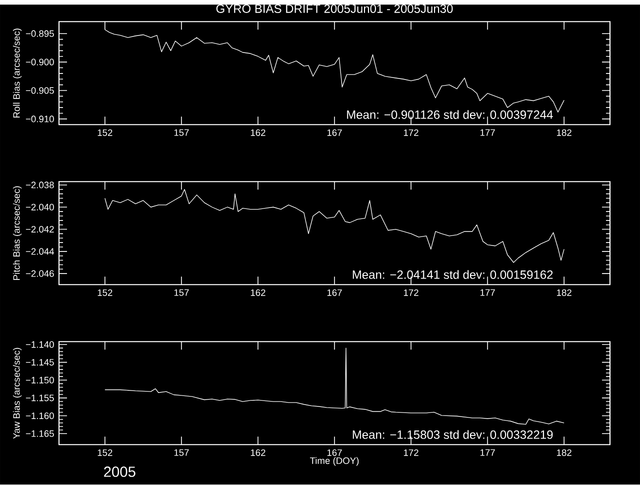  Describe the element at coordinates (450, 115) in the screenshot. I see `annotation: Mean: −0.901126 std dev: 0.00397244` at that location.